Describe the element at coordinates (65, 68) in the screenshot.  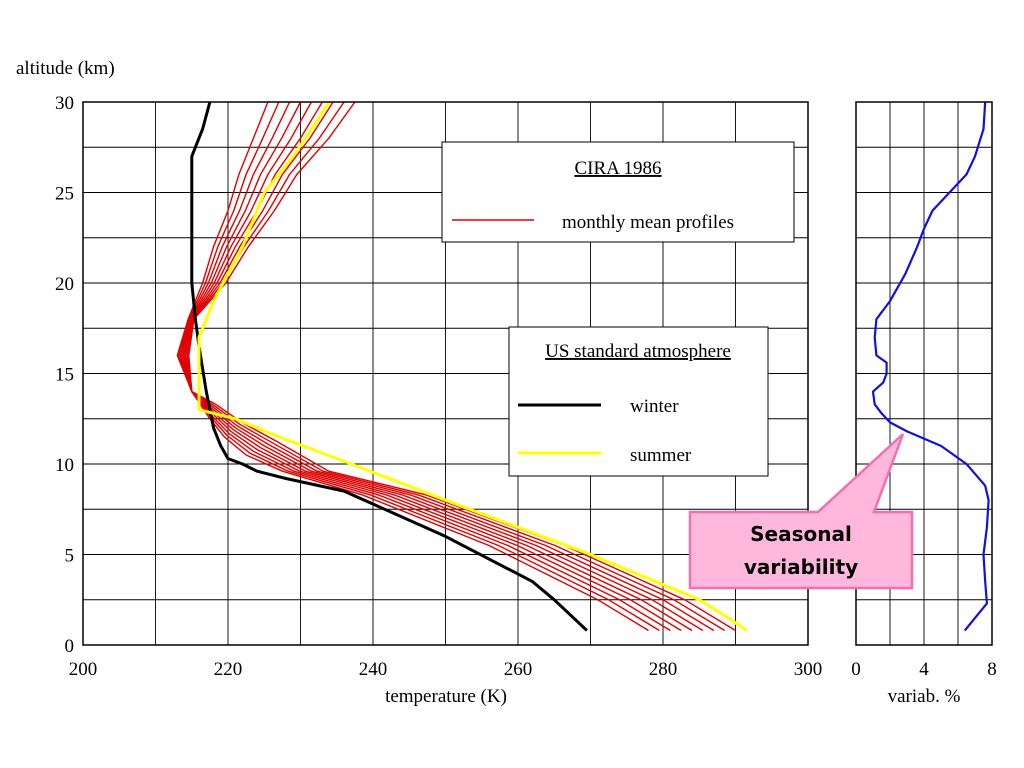
I see `y-axis-label: altitude (km)` at that location.